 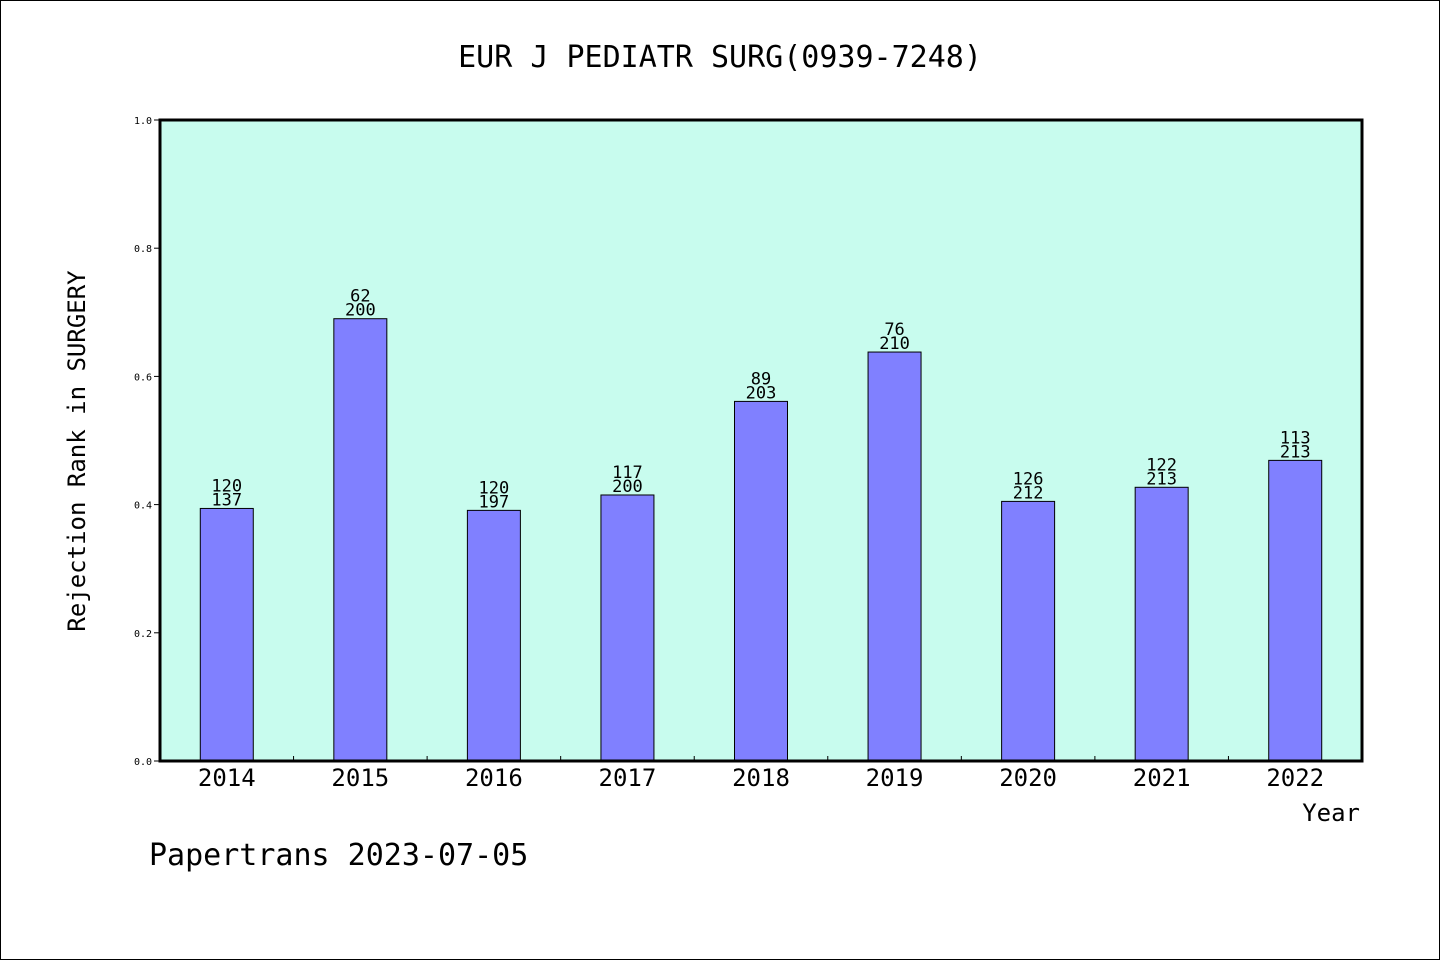 What do you see at coordinates (227, 778) in the screenshot?
I see `x-tick-label: 2014` at bounding box center [227, 778].